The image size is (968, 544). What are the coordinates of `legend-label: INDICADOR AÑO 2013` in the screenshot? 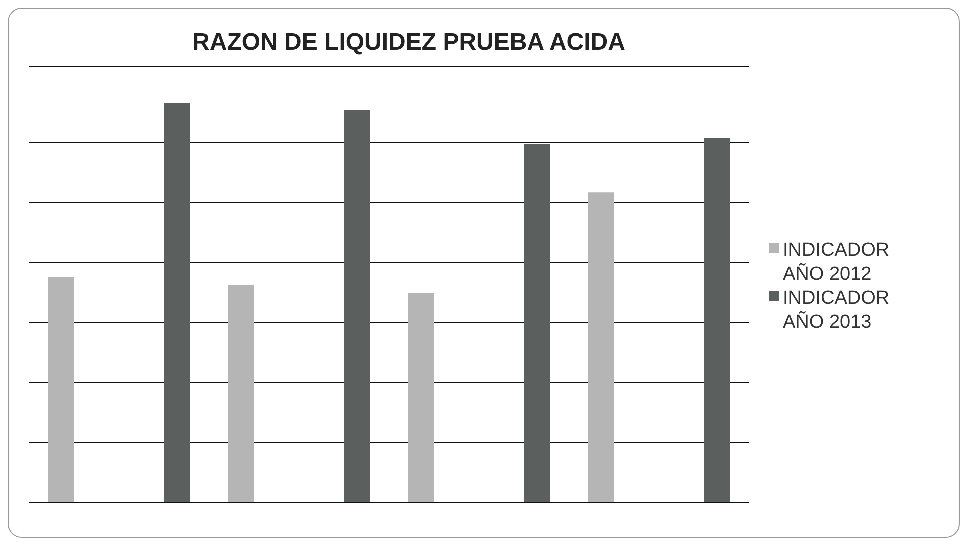 It's located at (837, 311).